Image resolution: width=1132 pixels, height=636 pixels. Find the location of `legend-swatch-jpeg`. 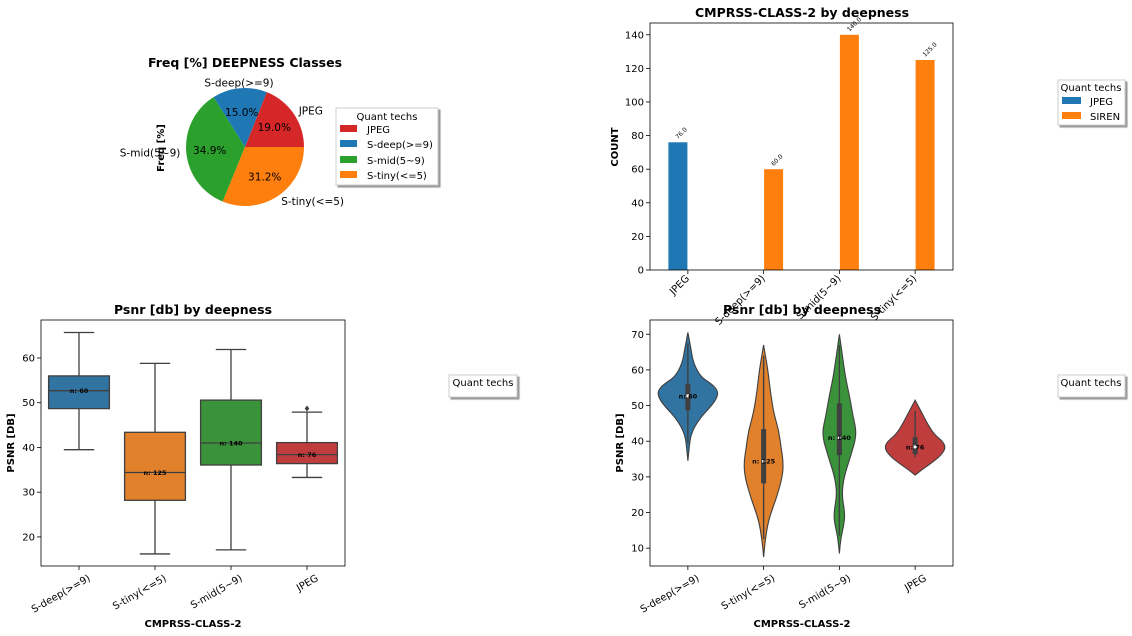

legend-swatch-jpeg is located at coordinates (348, 128).